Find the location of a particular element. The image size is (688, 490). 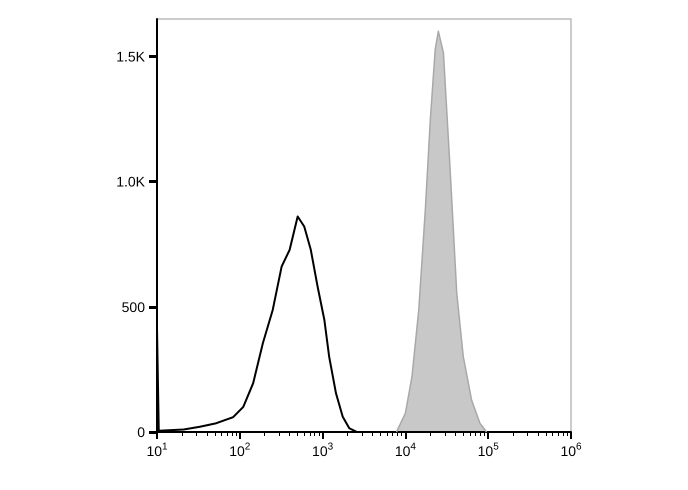

y-tick-label: 1.5K is located at coordinates (131, 56).